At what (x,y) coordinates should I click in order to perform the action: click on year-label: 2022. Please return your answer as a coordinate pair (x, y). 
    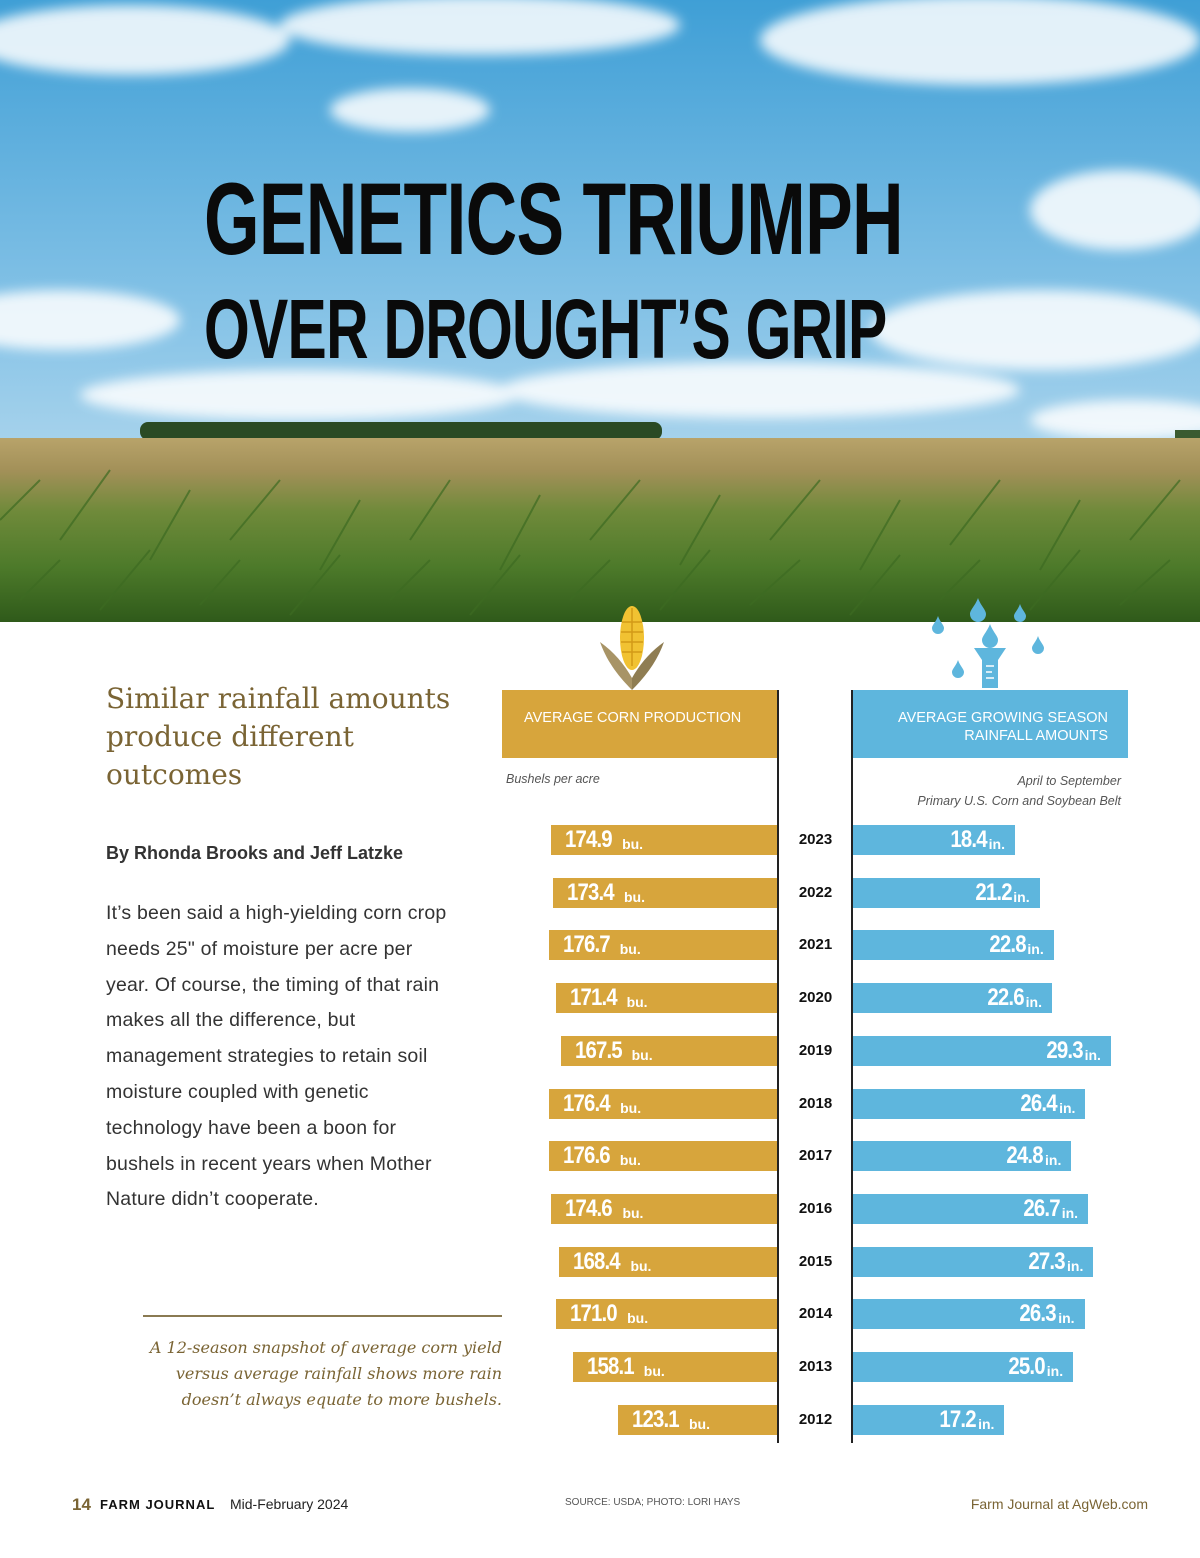
    Looking at the image, I should click on (815, 892).